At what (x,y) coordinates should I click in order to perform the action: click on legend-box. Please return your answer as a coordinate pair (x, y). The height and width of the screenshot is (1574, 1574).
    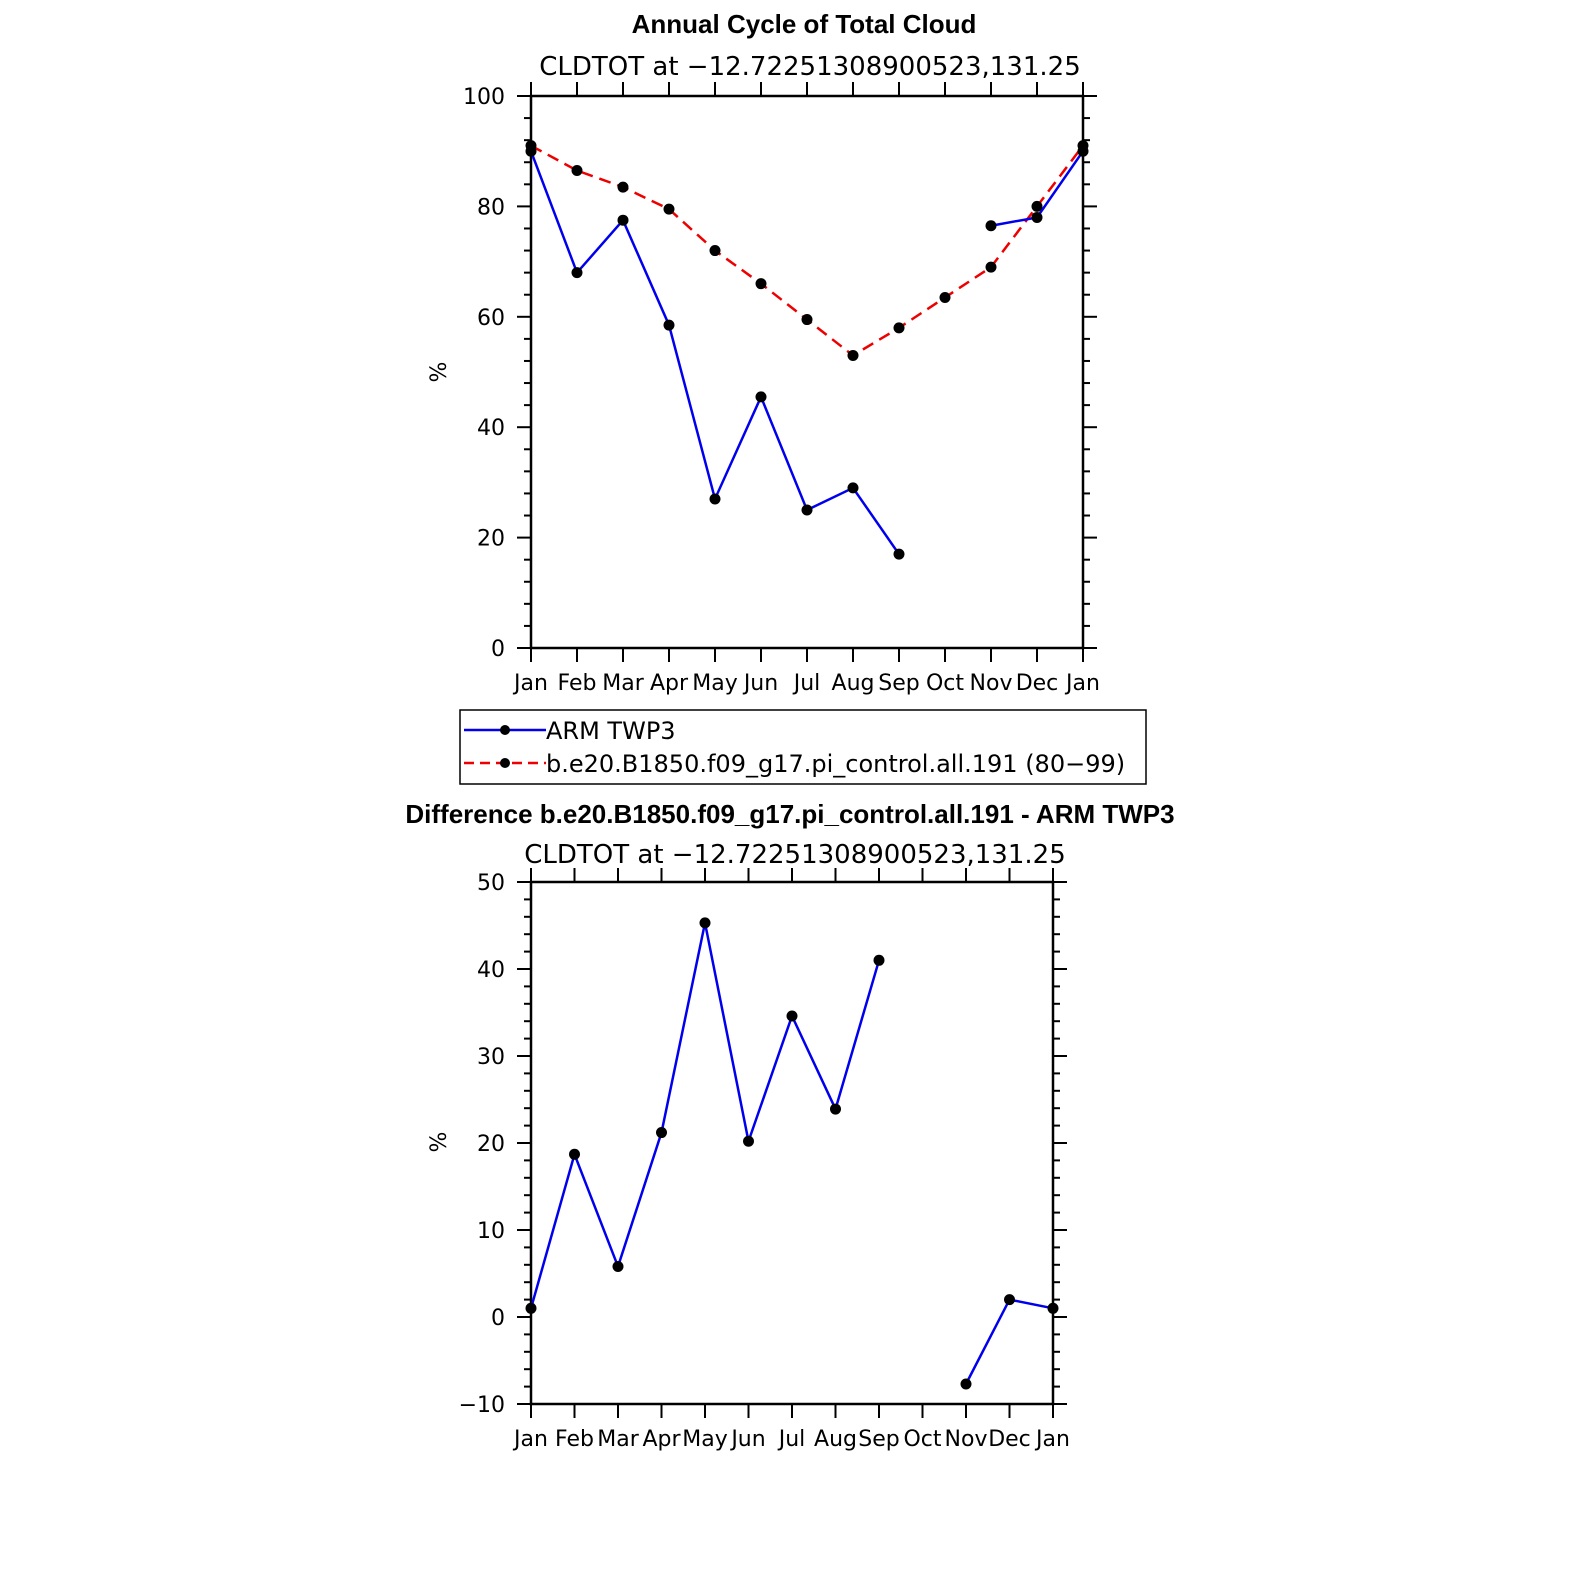
    Looking at the image, I should click on (803, 747).